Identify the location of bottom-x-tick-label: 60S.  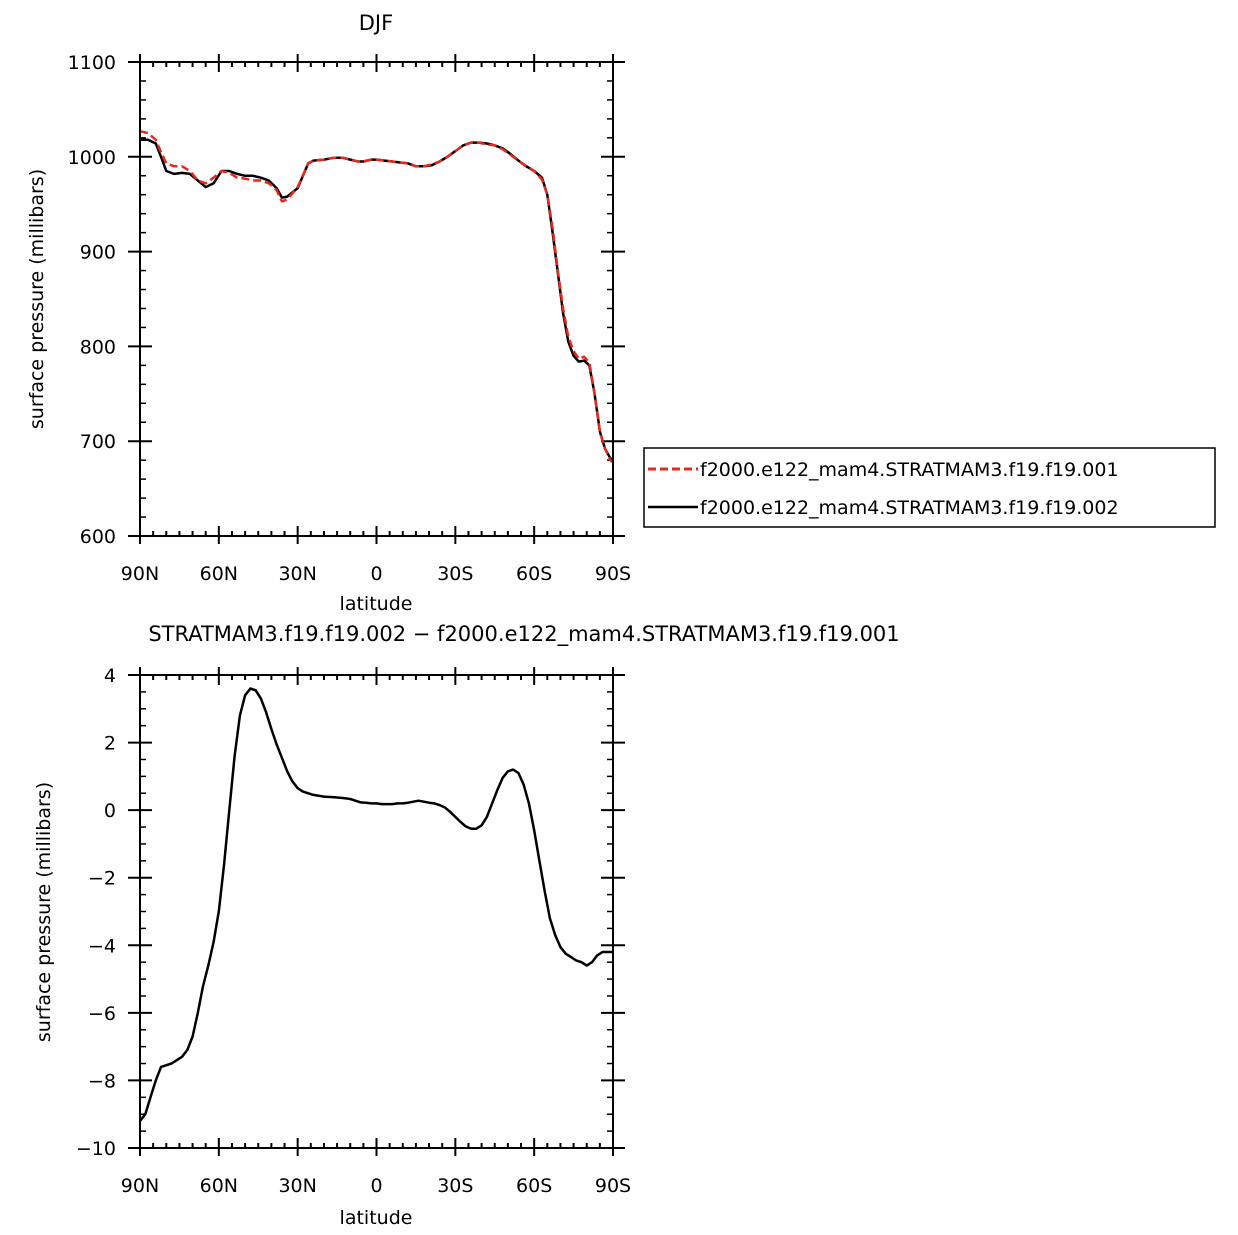
(534, 1186).